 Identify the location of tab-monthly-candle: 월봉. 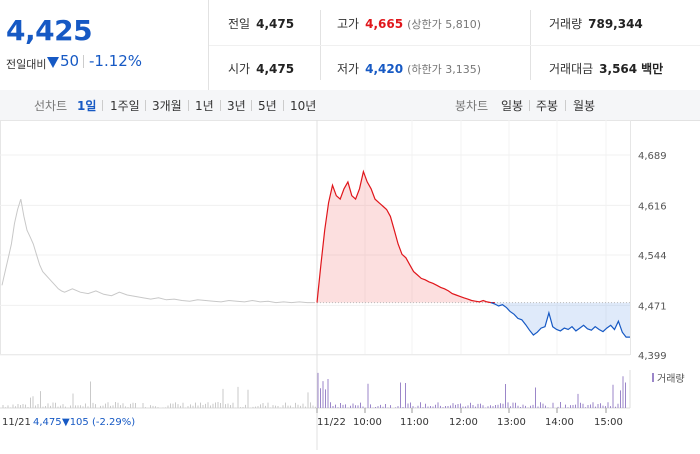
(584, 106).